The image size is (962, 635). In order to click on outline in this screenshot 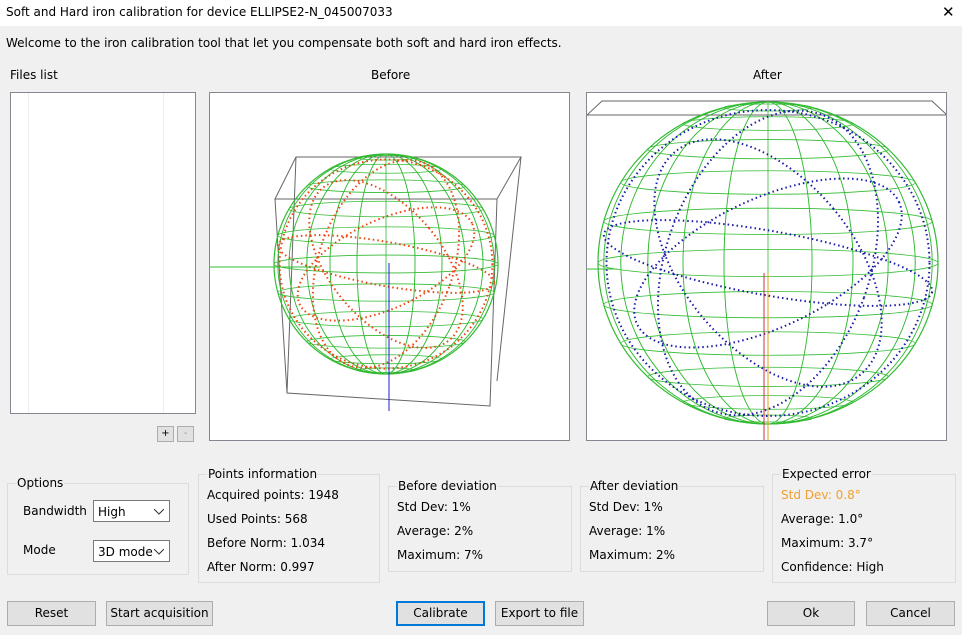, I will do `click(386, 264)`.